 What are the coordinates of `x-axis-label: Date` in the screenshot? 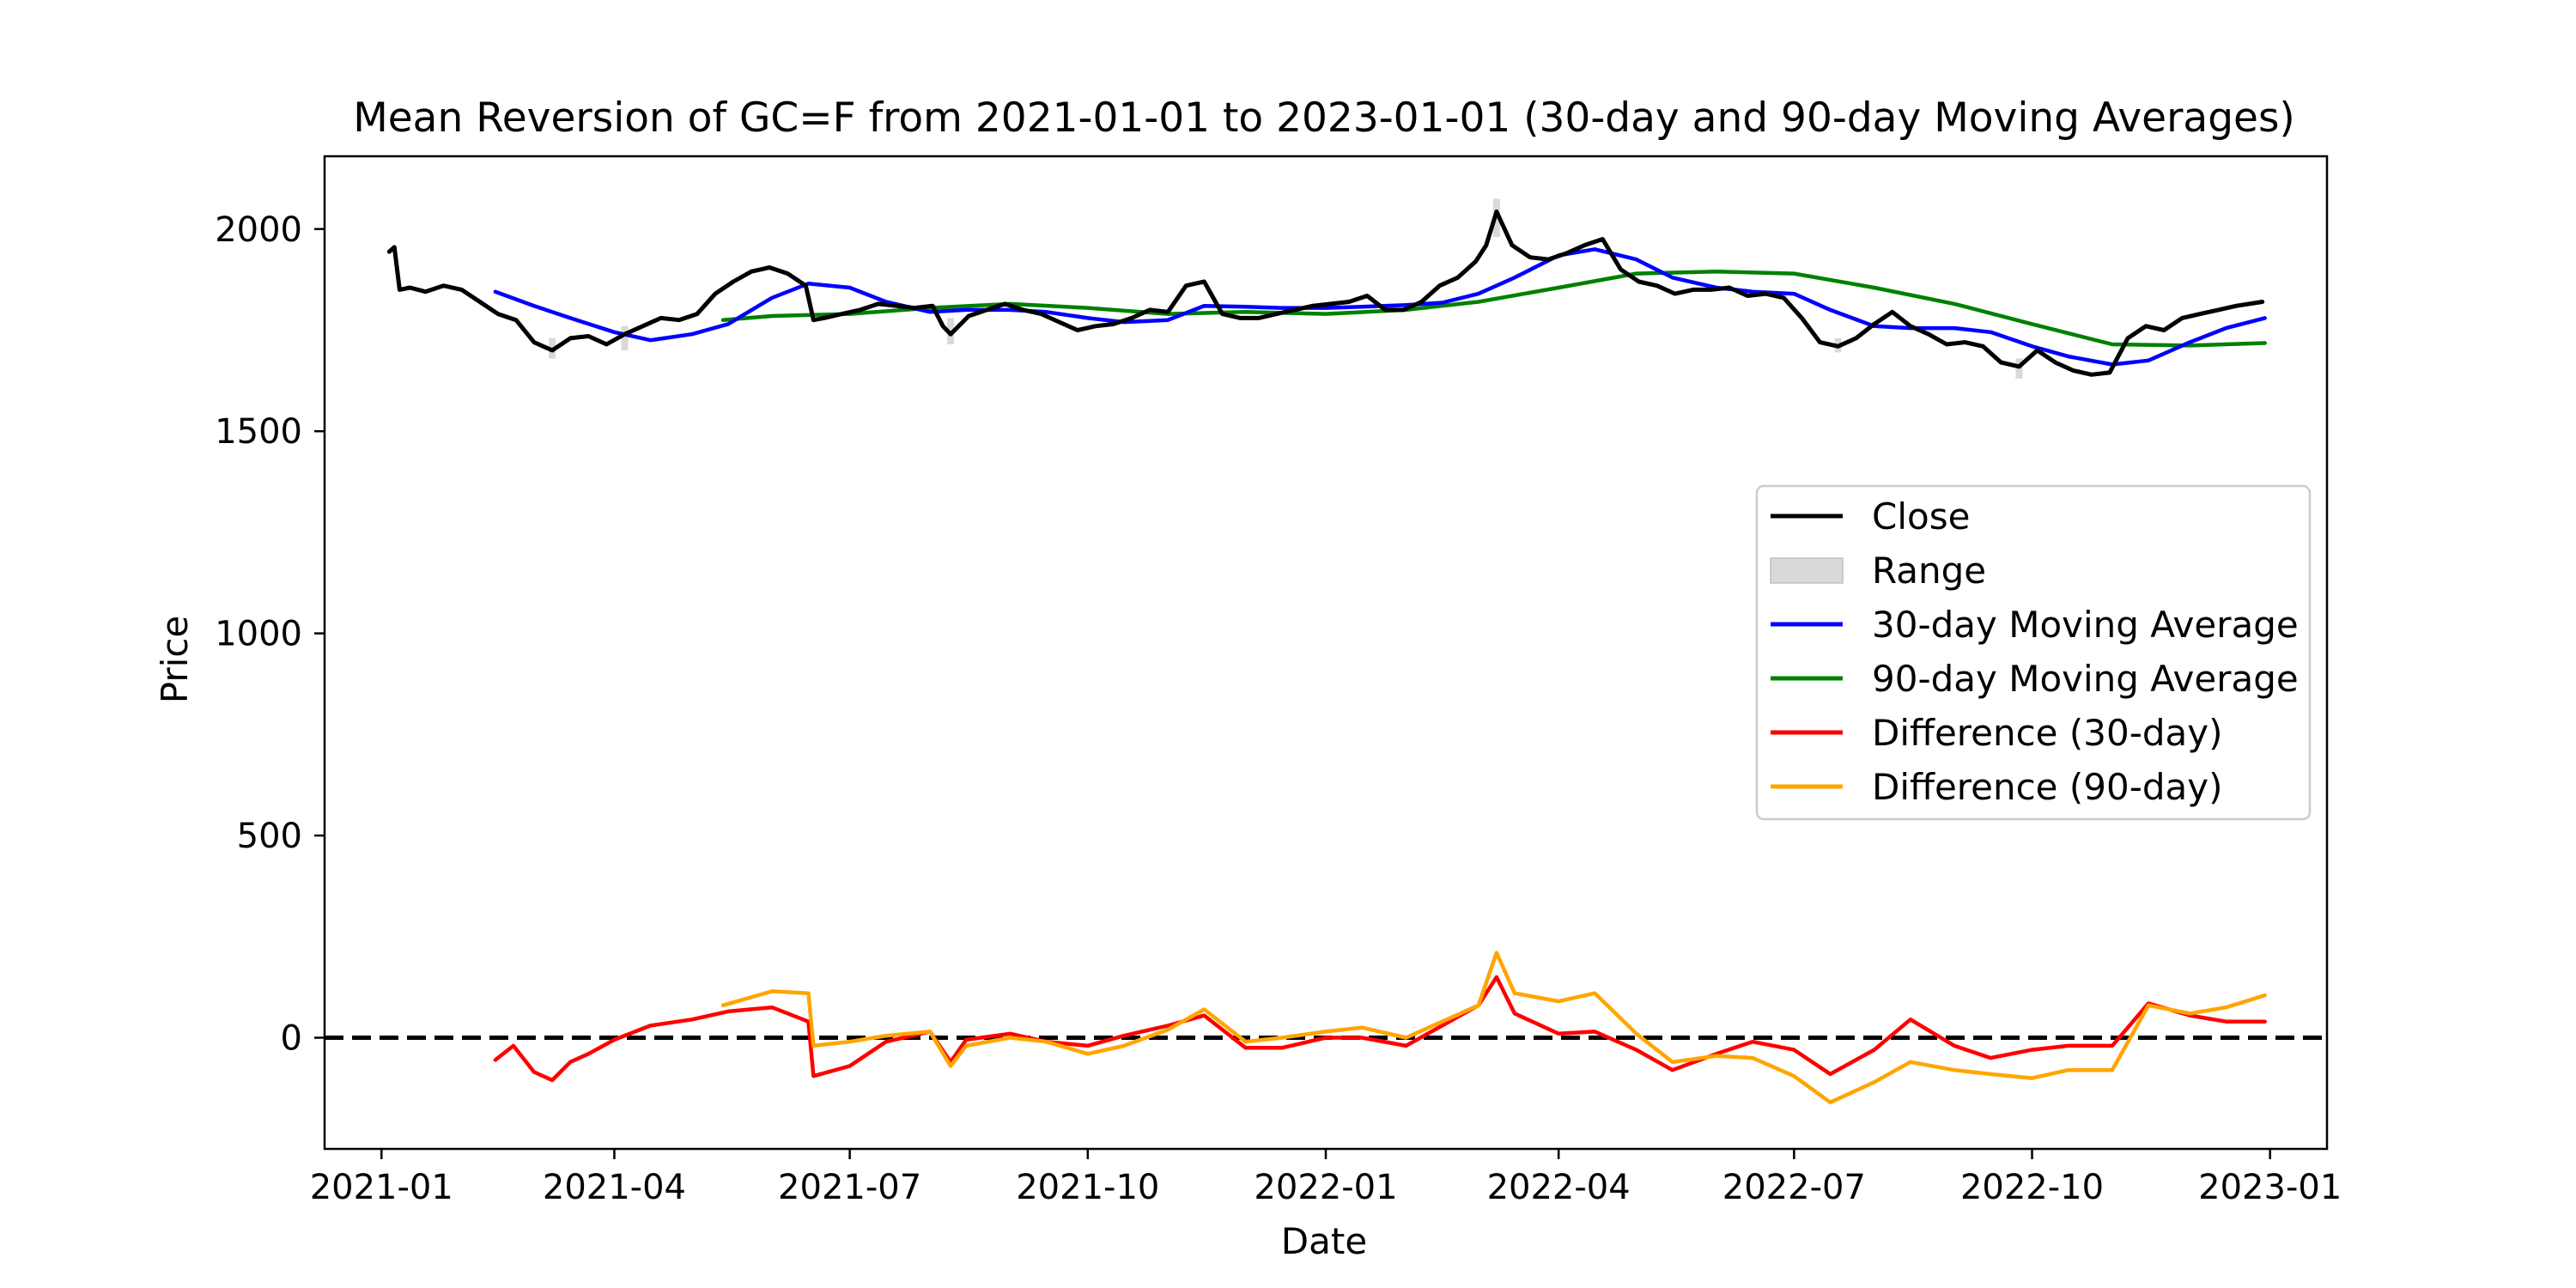 It's located at (1324, 1241).